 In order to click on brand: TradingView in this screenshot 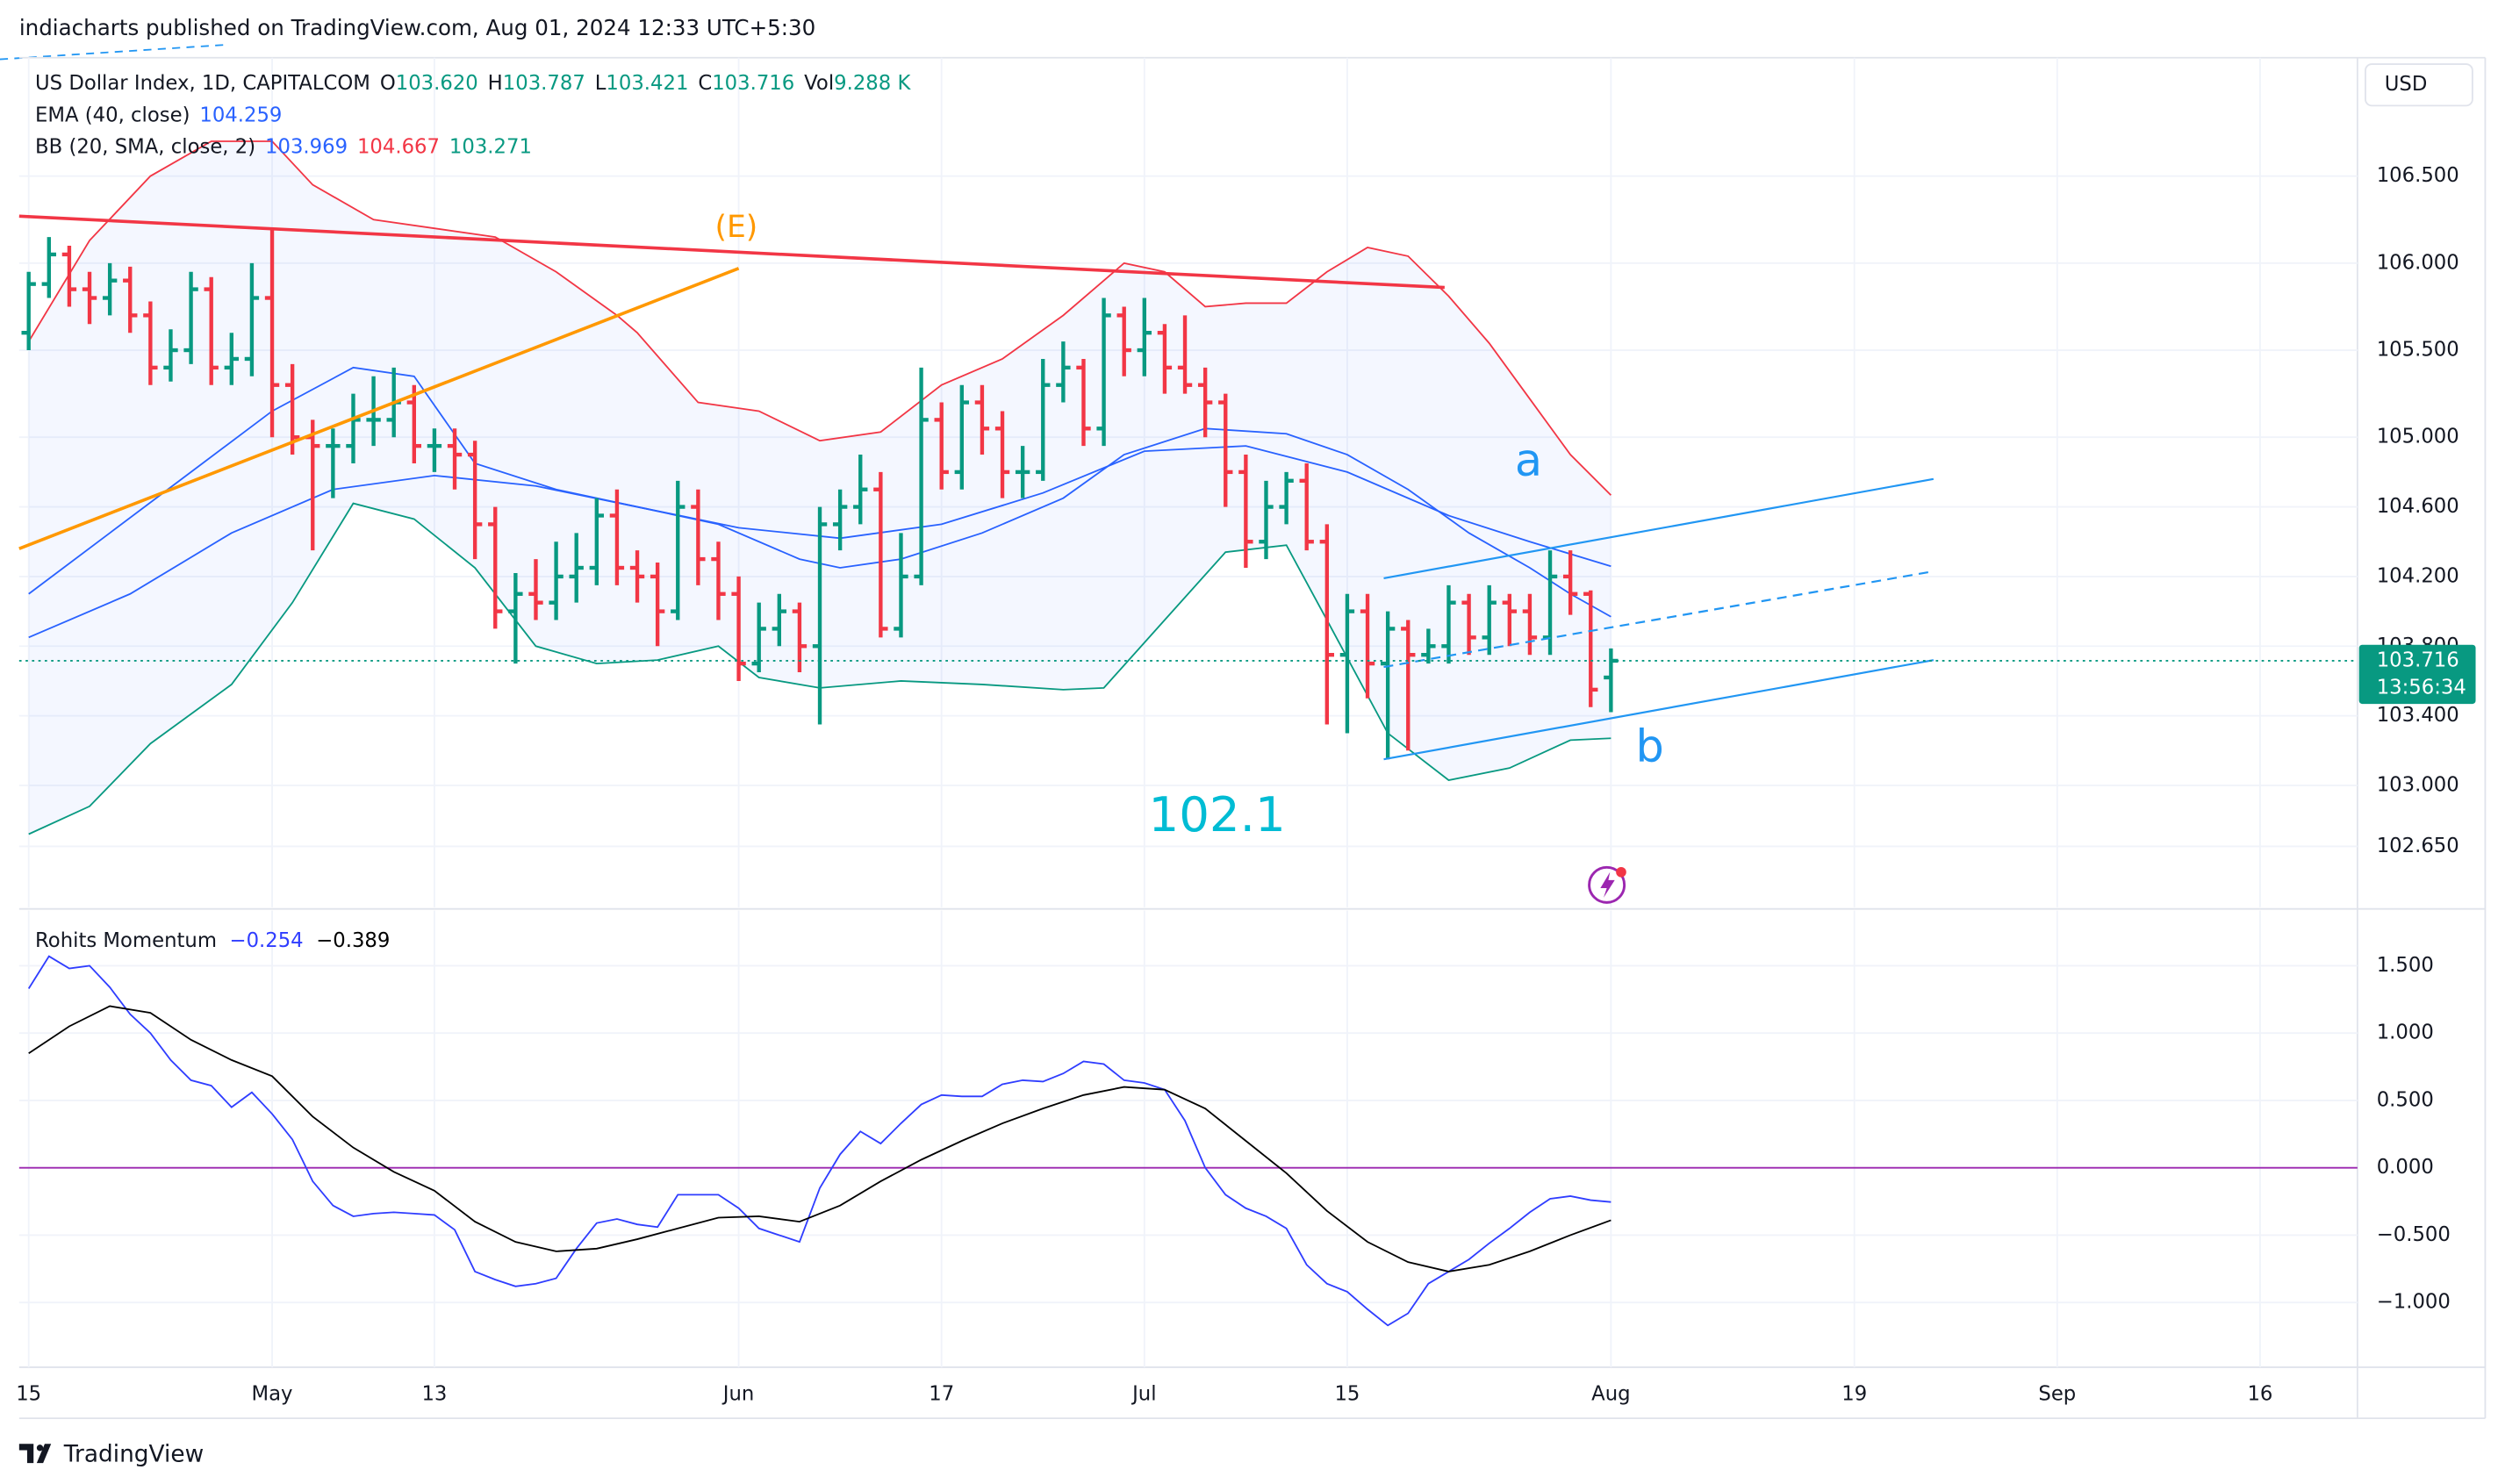, I will do `click(111, 1454)`.